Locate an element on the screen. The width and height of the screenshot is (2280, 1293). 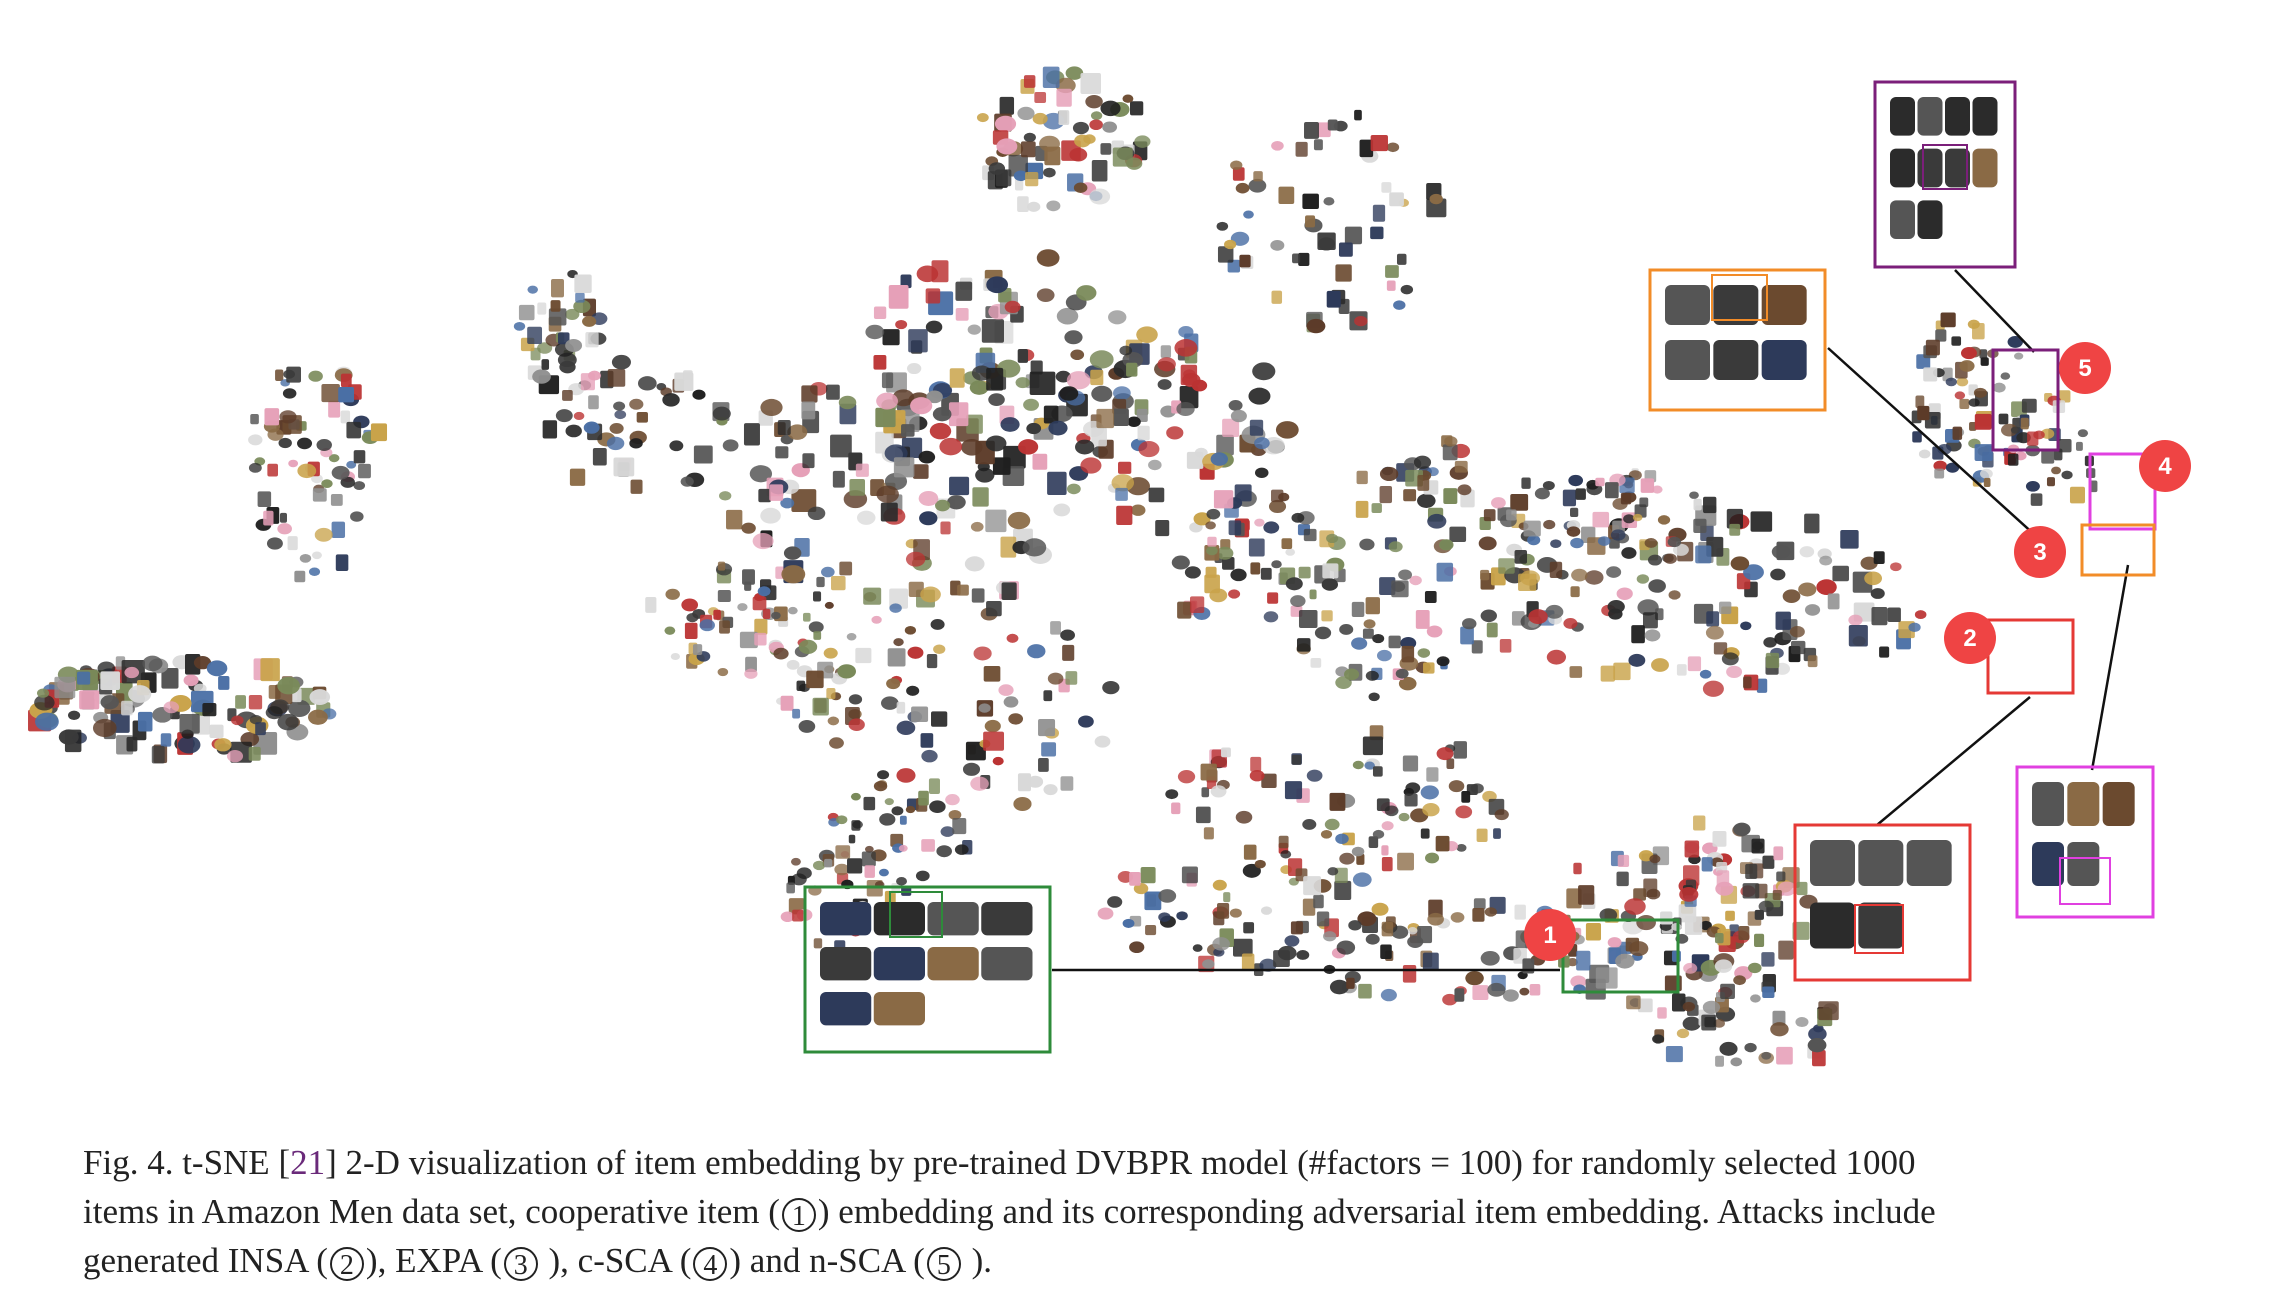
caption-prefix: Fig. 4. t-SNE [ is located at coordinates (187, 1162).